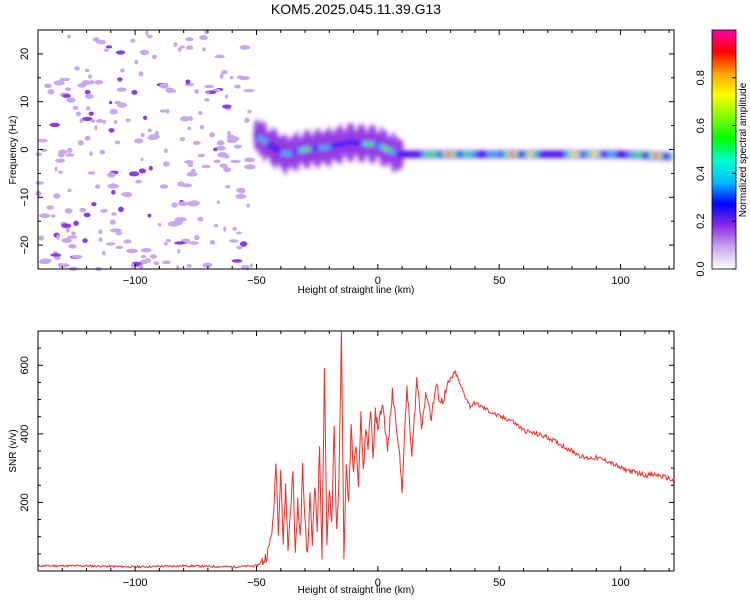  I want to click on snr-x-tick-label: 100, so click(620, 583).